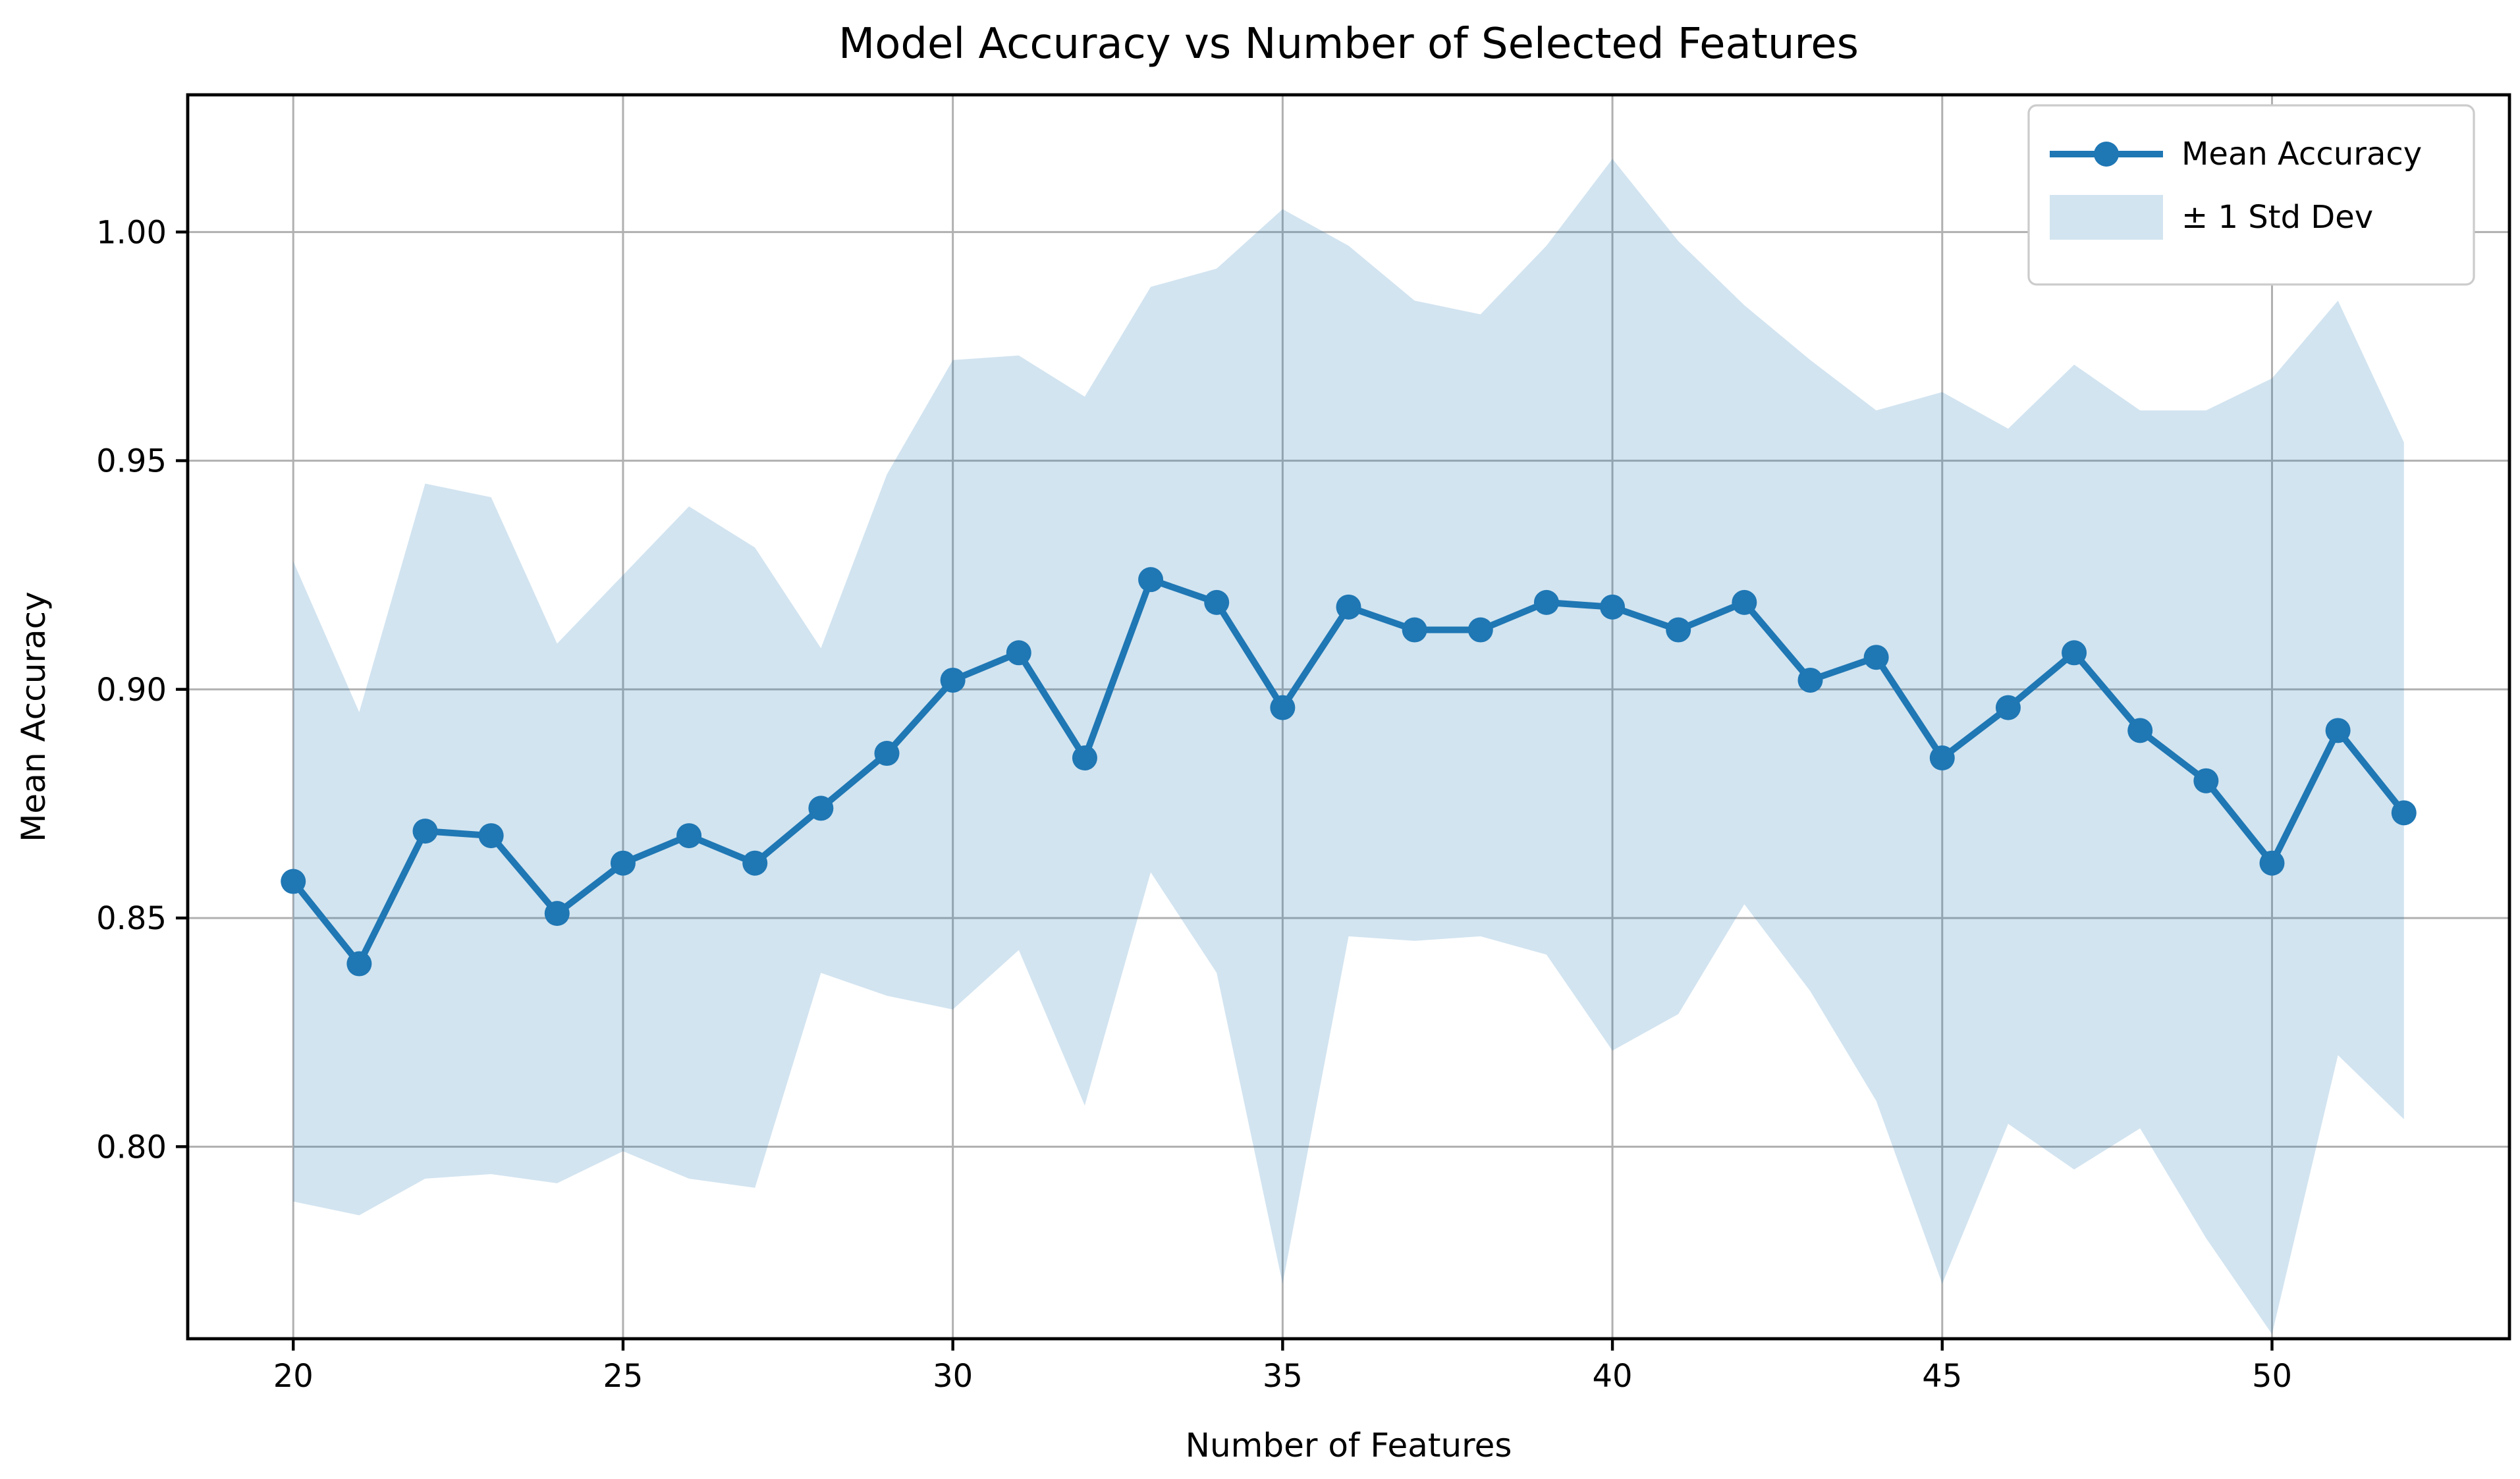  Describe the element at coordinates (1349, 1445) in the screenshot. I see `x-axis-label: Number of Features` at that location.